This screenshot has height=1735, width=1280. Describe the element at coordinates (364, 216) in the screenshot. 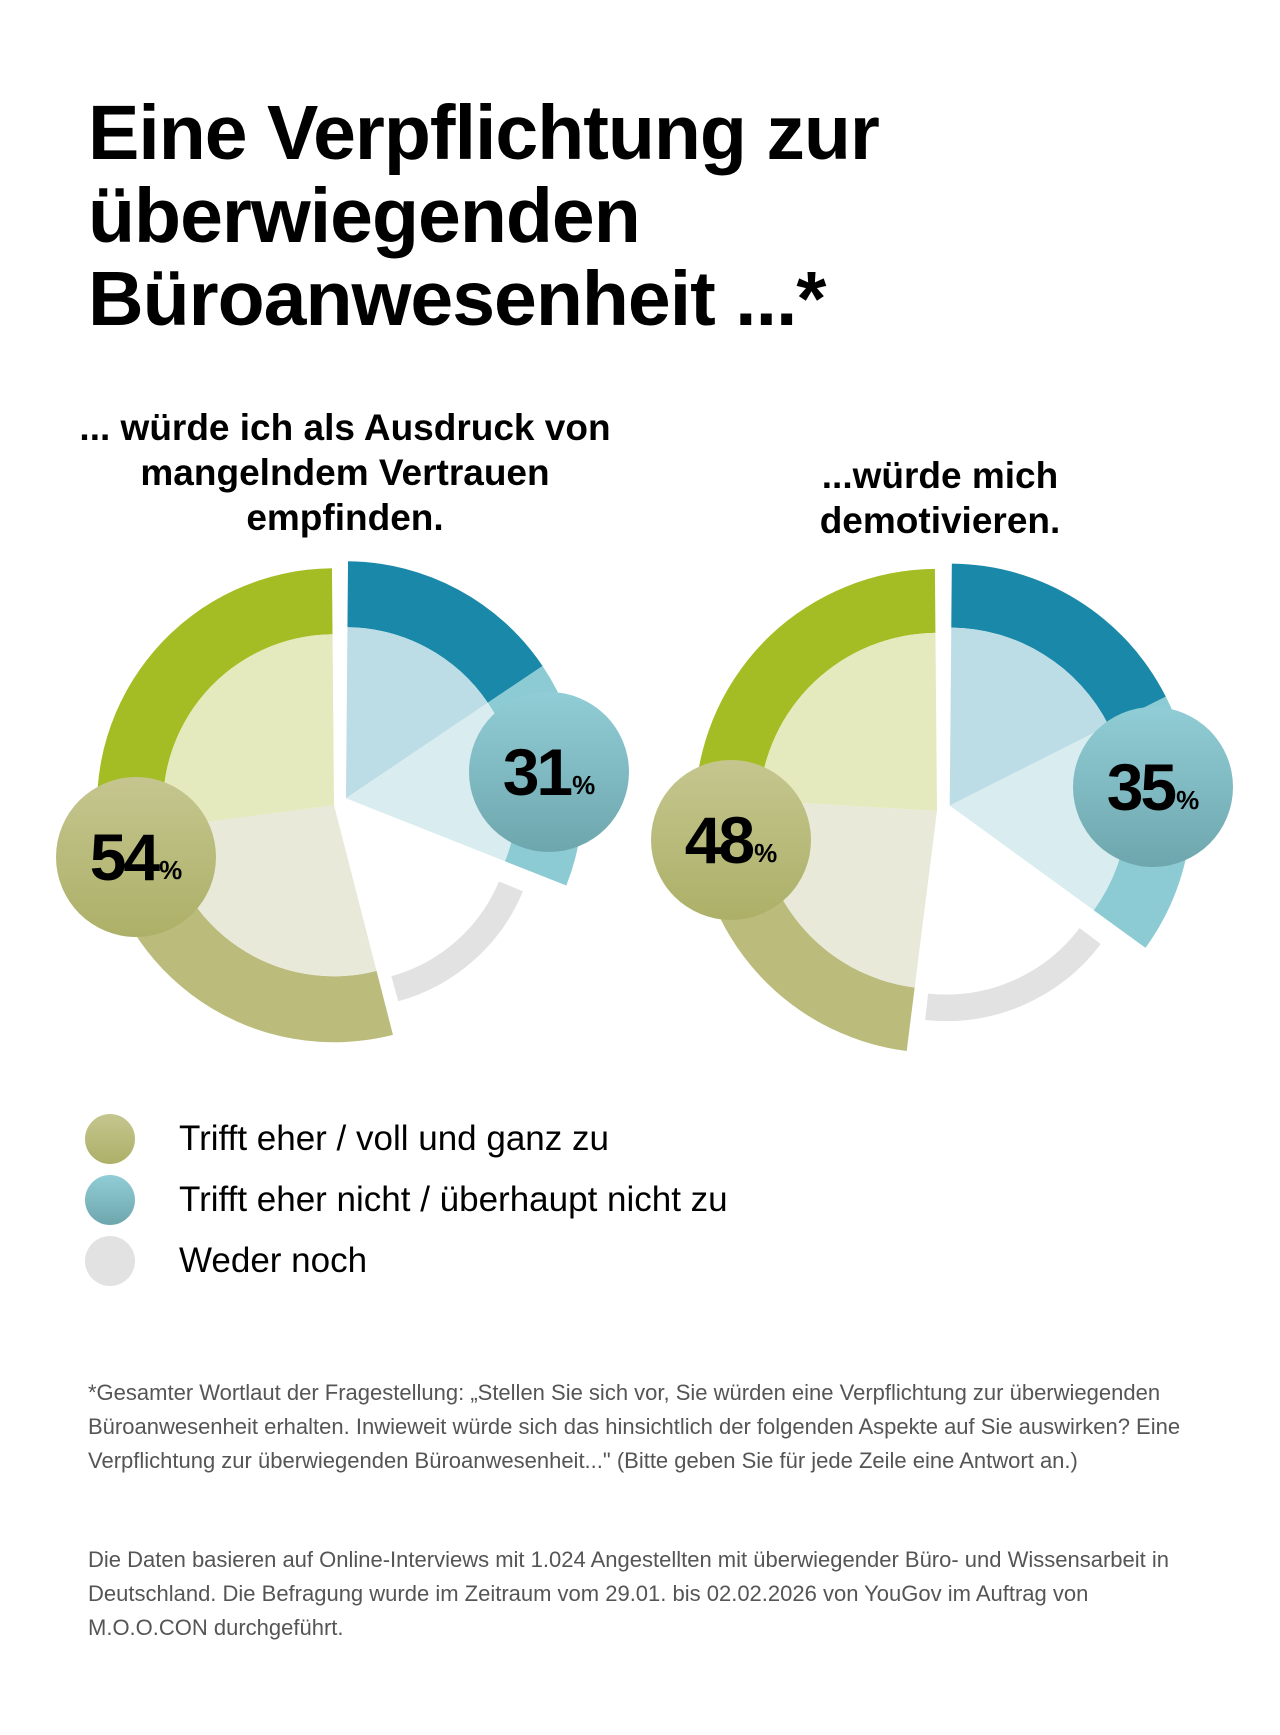

I see `title-line: überwiegenden` at that location.